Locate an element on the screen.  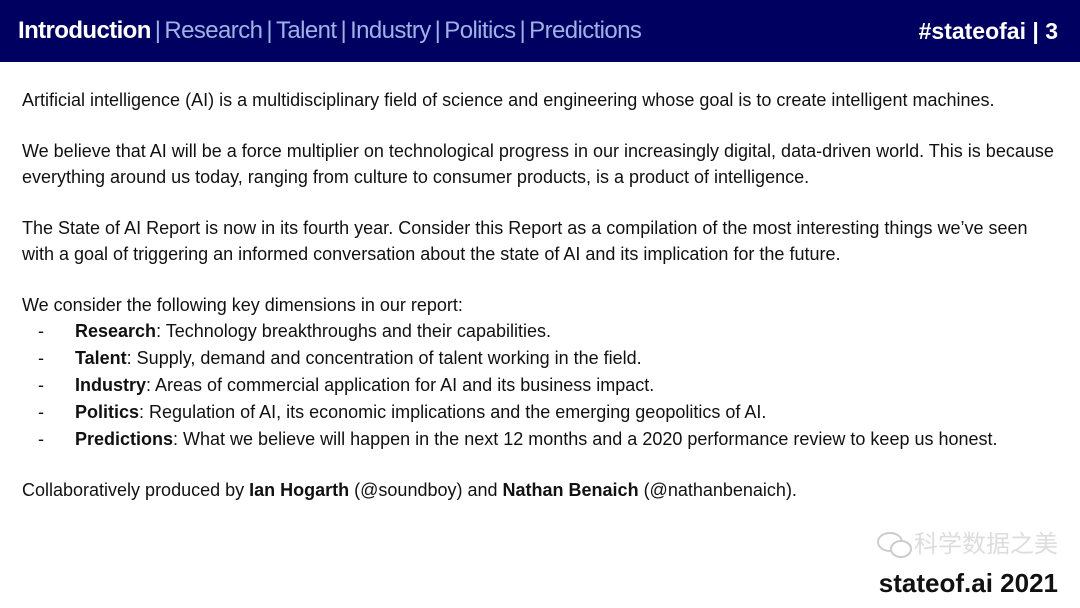
tab-politics: Politics is located at coordinates (480, 30).